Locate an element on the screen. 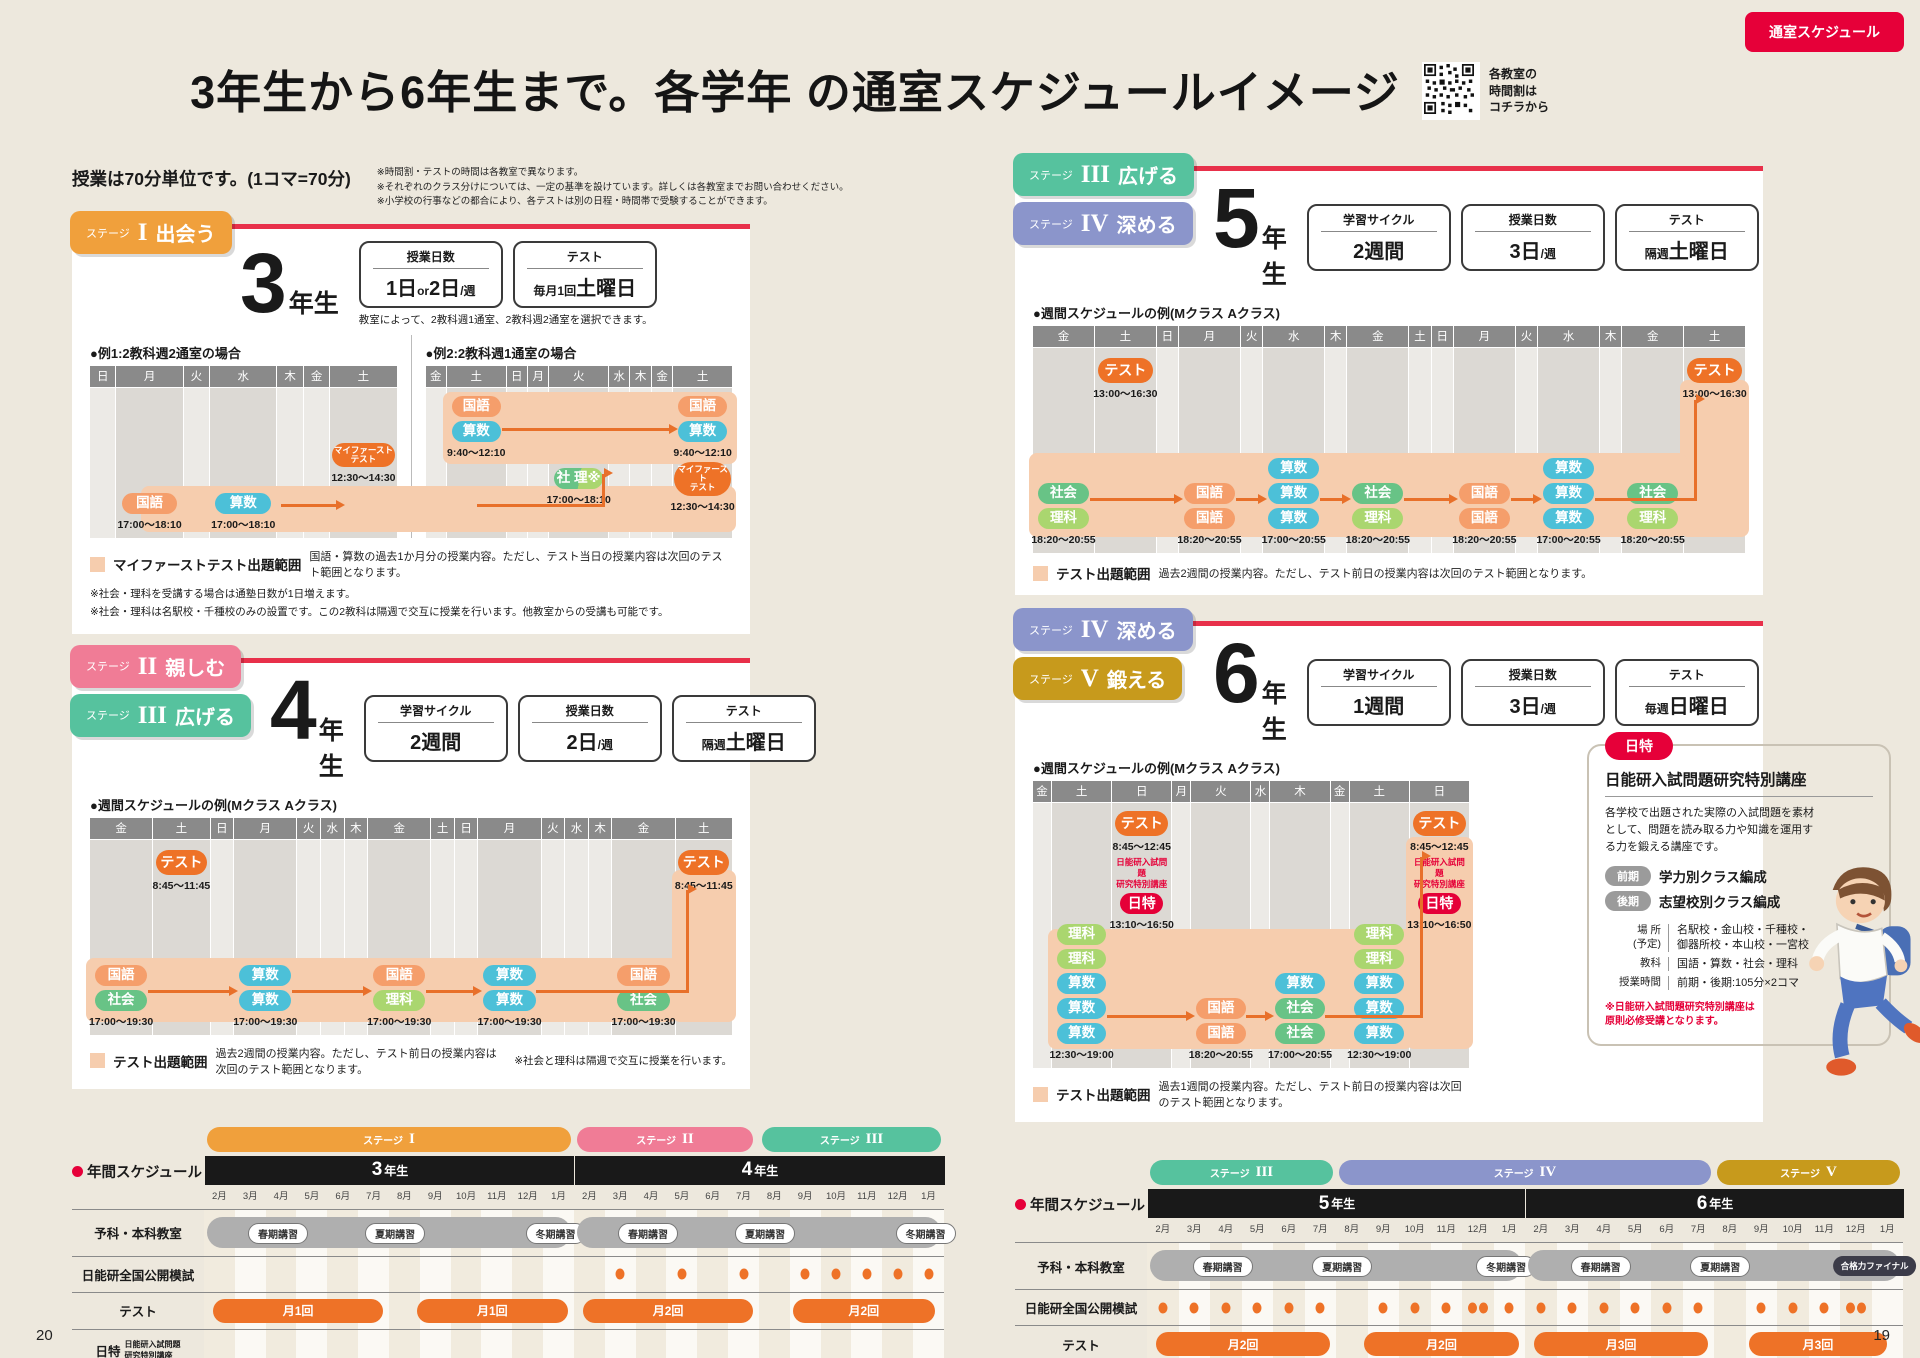 This screenshot has width=1920, height=1358. week-table-header: 日月火水木金土 is located at coordinates (243, 376).